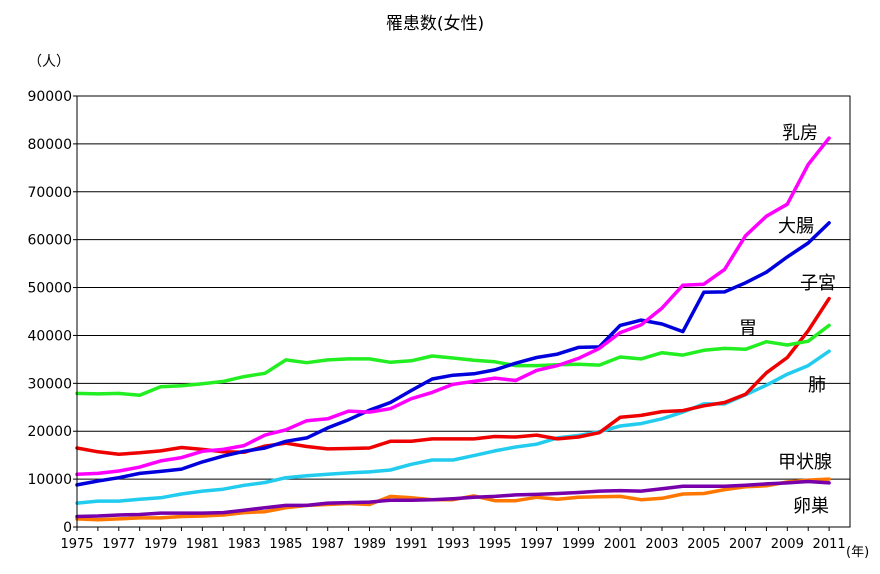 This screenshot has height=574, width=880. Describe the element at coordinates (829, 544) in the screenshot. I see `x-tick-label: 2011` at that location.